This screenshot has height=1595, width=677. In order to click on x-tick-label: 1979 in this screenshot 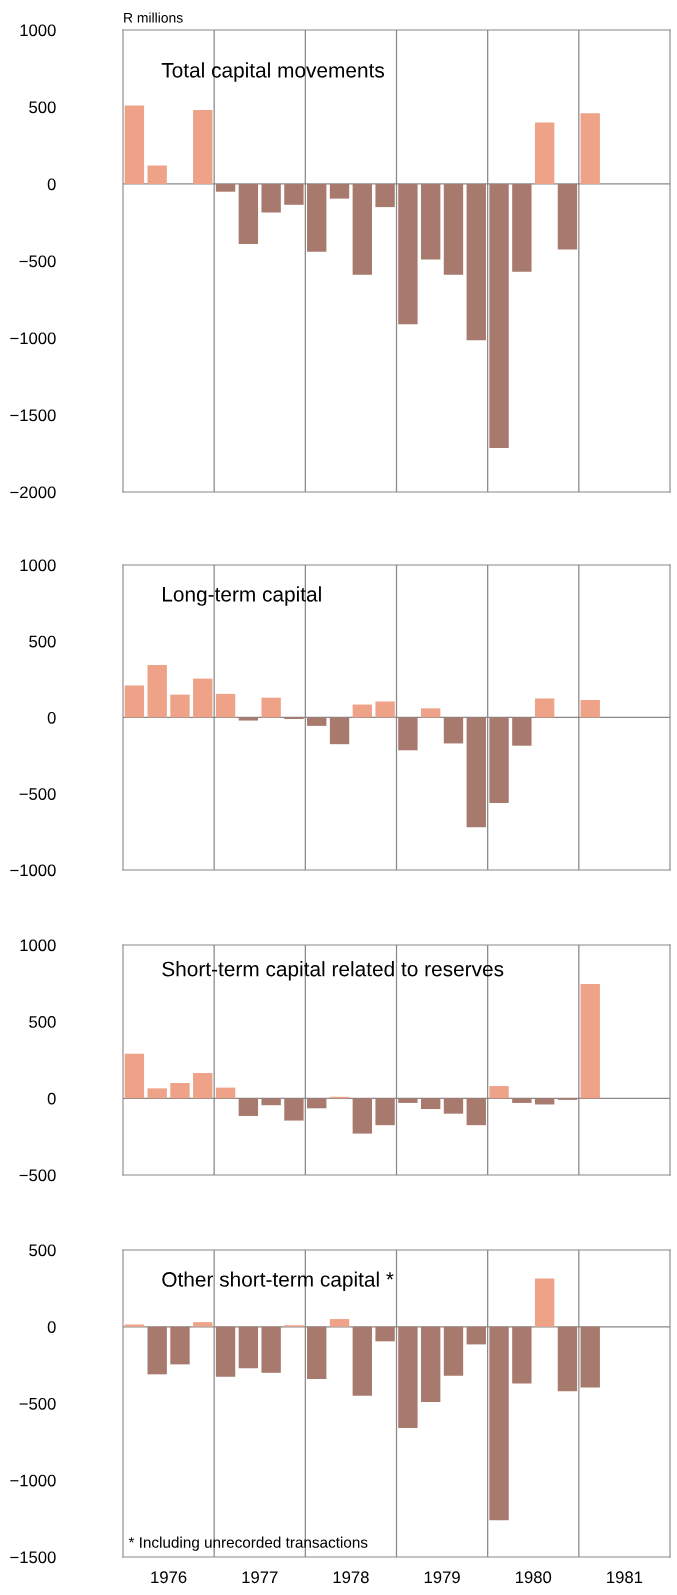, I will do `click(442, 1577)`.